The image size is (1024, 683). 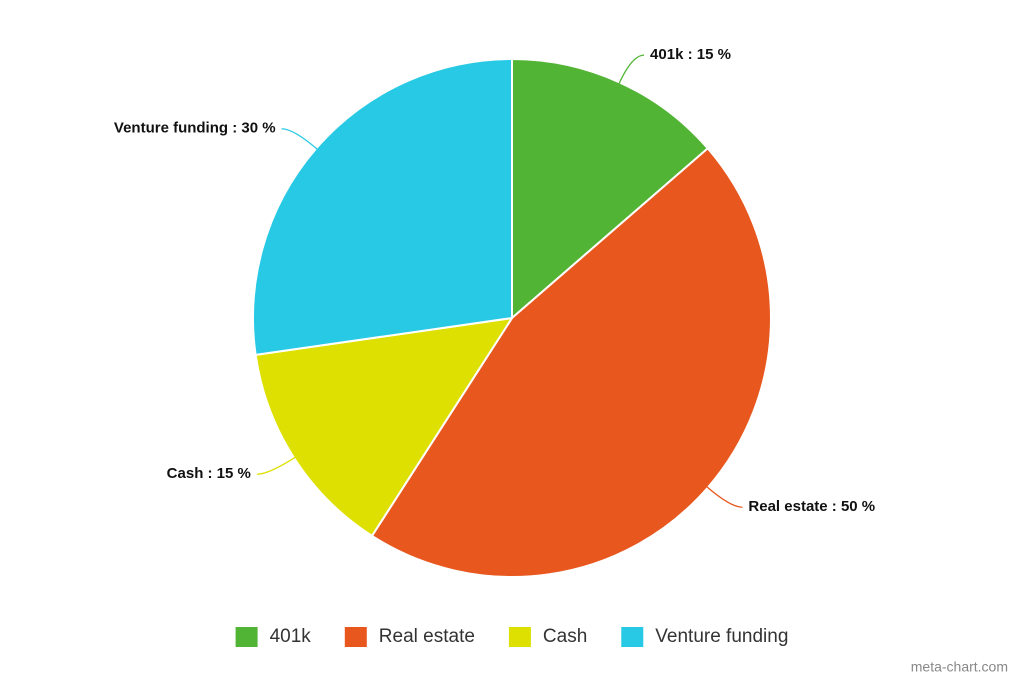 I want to click on legend: 401k Real estate Cash Venture funding, so click(x=511, y=636).